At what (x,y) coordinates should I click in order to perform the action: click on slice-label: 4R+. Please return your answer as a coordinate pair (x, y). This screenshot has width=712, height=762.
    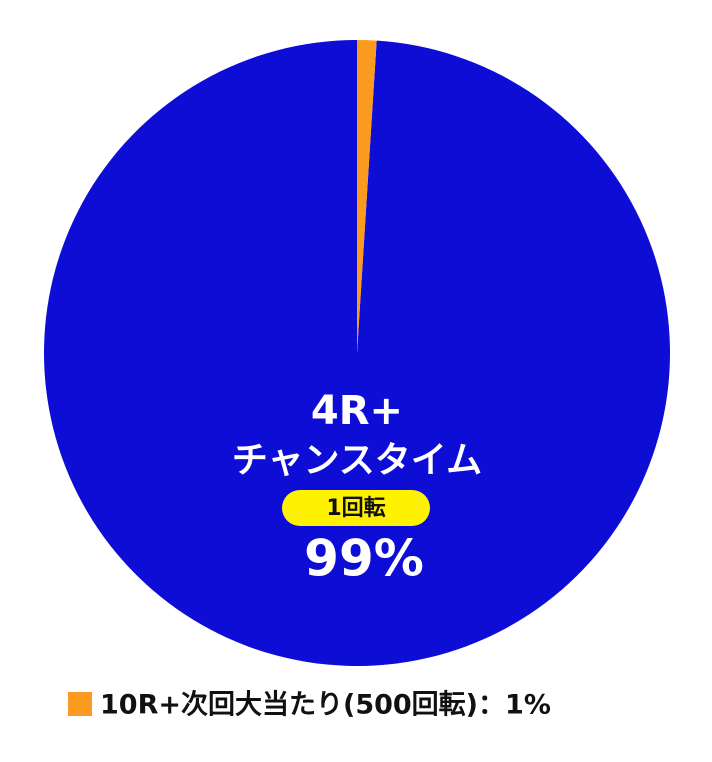
    Looking at the image, I should click on (357, 411).